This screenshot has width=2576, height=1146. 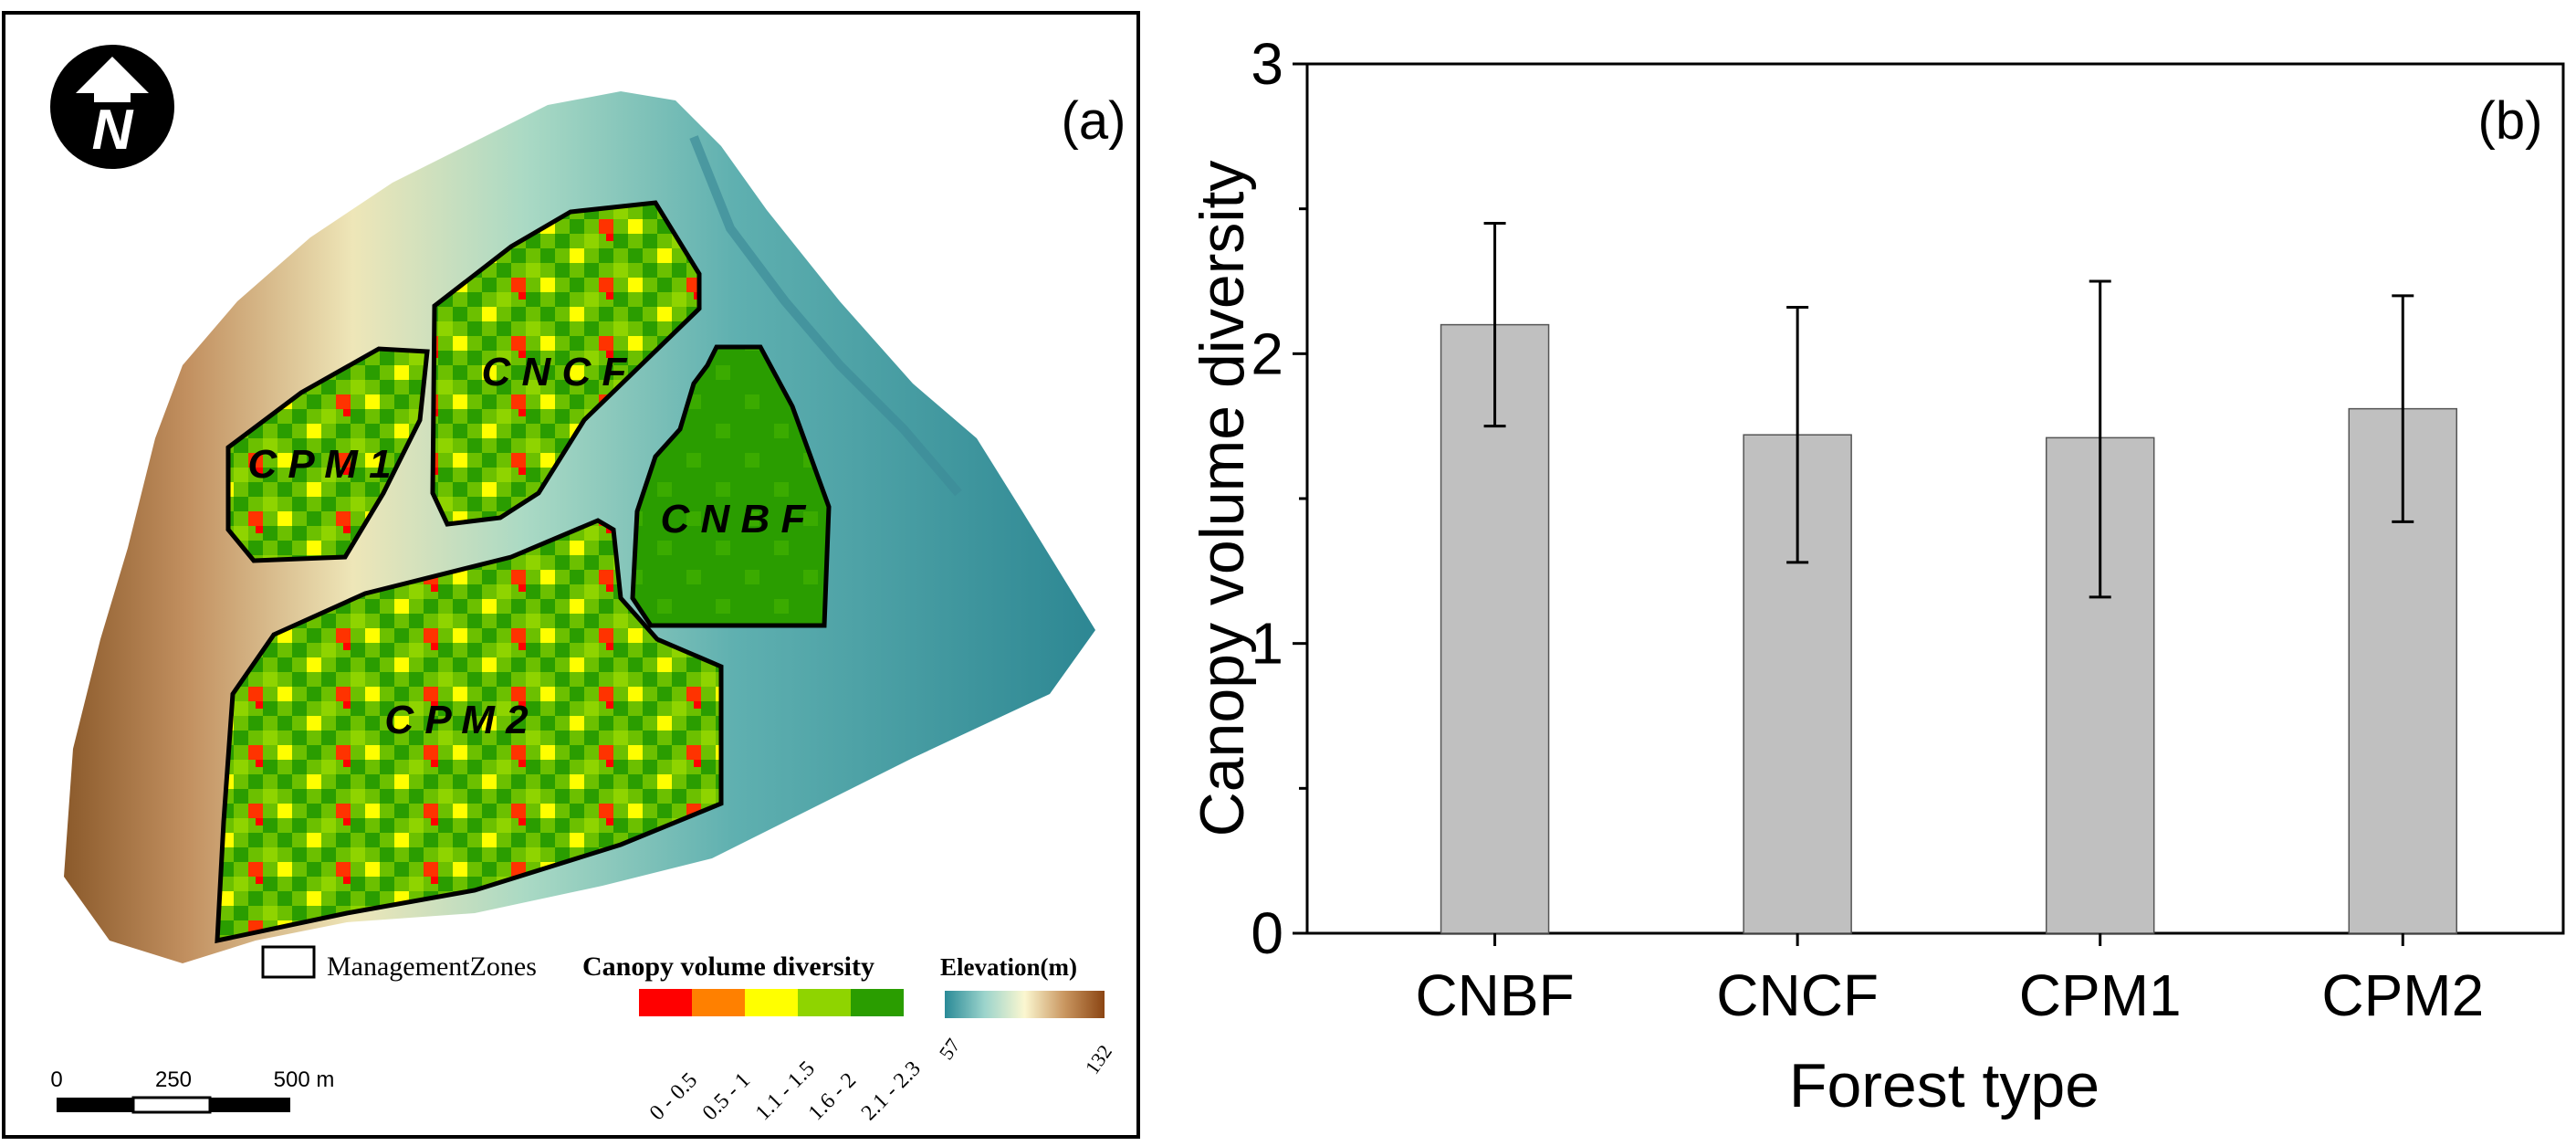 I want to click on x-tick-label-cpm2: CPM2, so click(x=2403, y=995).